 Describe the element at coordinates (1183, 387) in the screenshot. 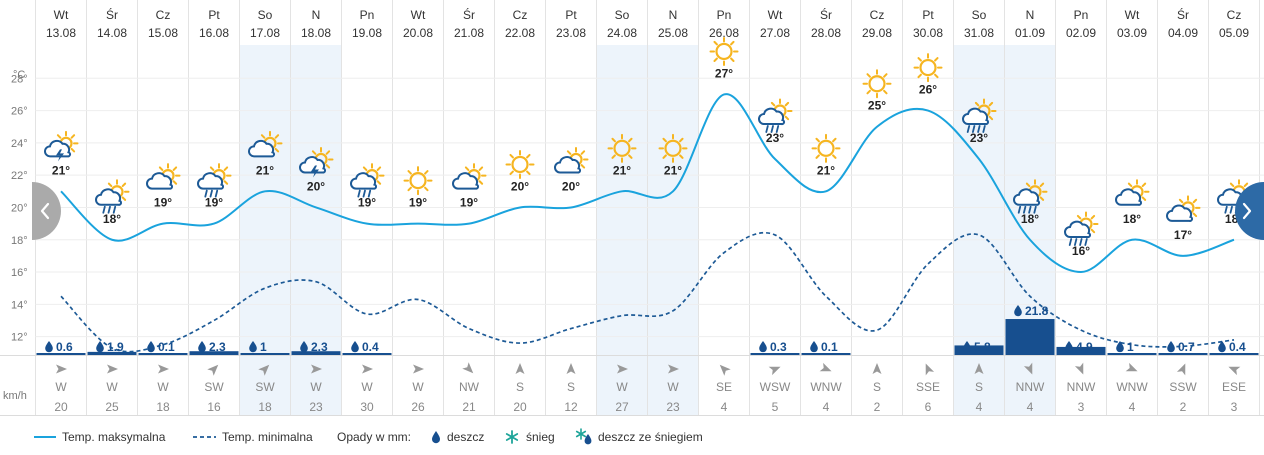

I see `wind-direction: SSW` at that location.